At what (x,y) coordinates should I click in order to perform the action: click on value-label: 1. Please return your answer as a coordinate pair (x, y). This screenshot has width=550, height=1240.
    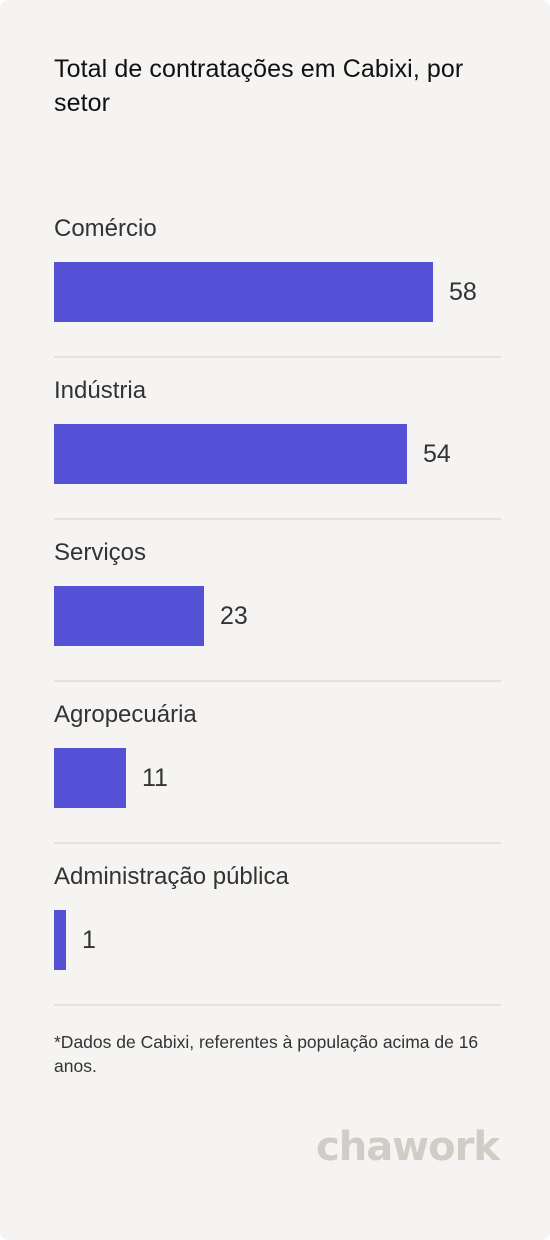
    Looking at the image, I should click on (89, 940).